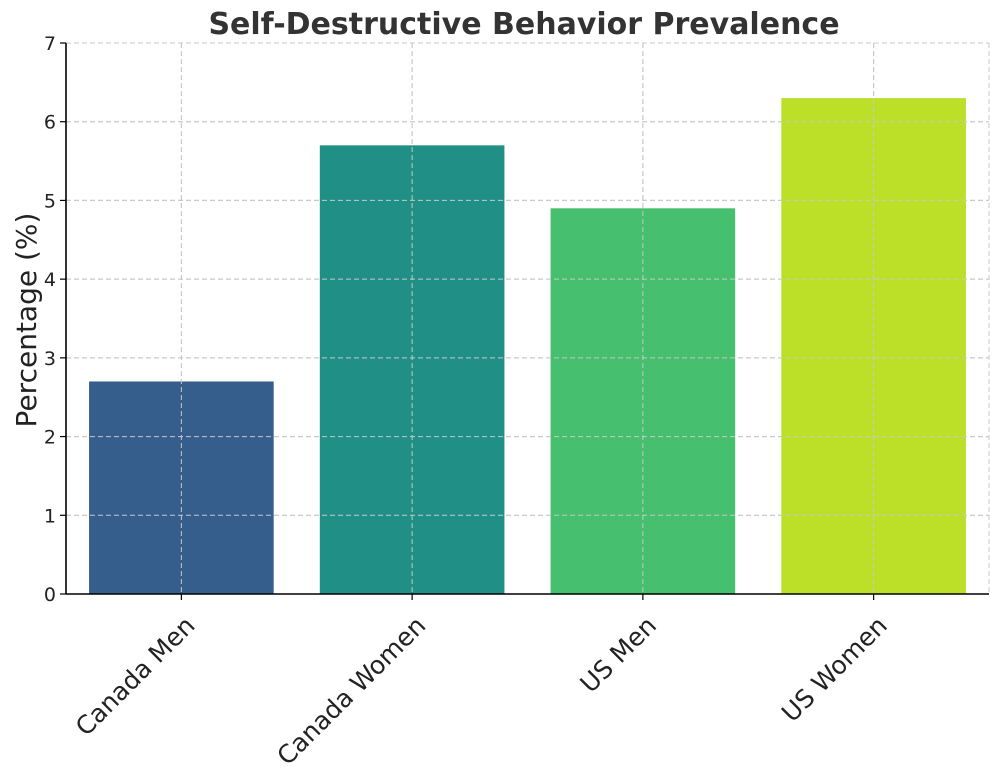 This screenshot has height=781, width=1000. What do you see at coordinates (643, 401) in the screenshot?
I see `bar-us-men` at bounding box center [643, 401].